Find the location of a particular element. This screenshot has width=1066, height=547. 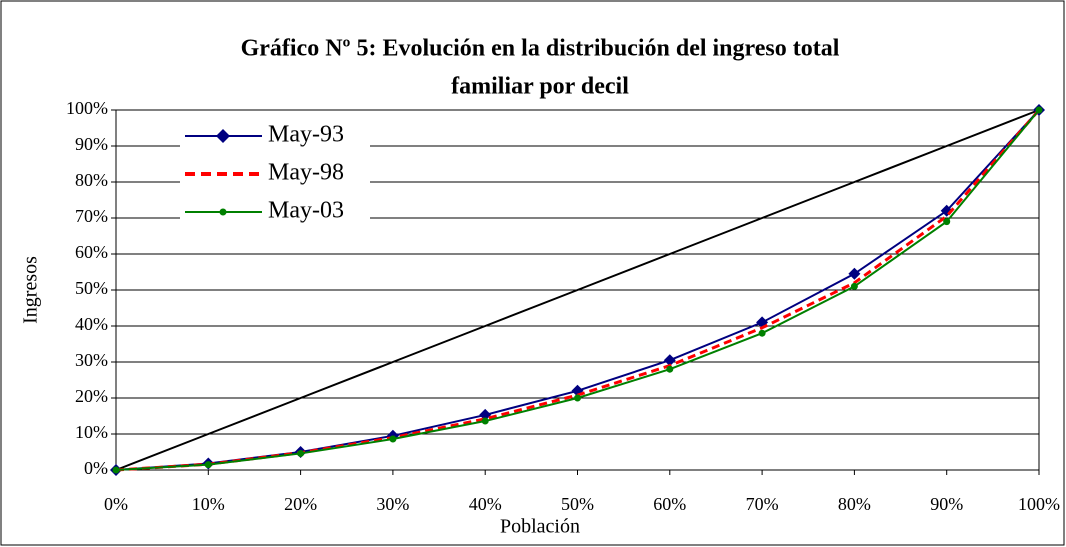

x-tick-label: 90% is located at coordinates (946, 504).